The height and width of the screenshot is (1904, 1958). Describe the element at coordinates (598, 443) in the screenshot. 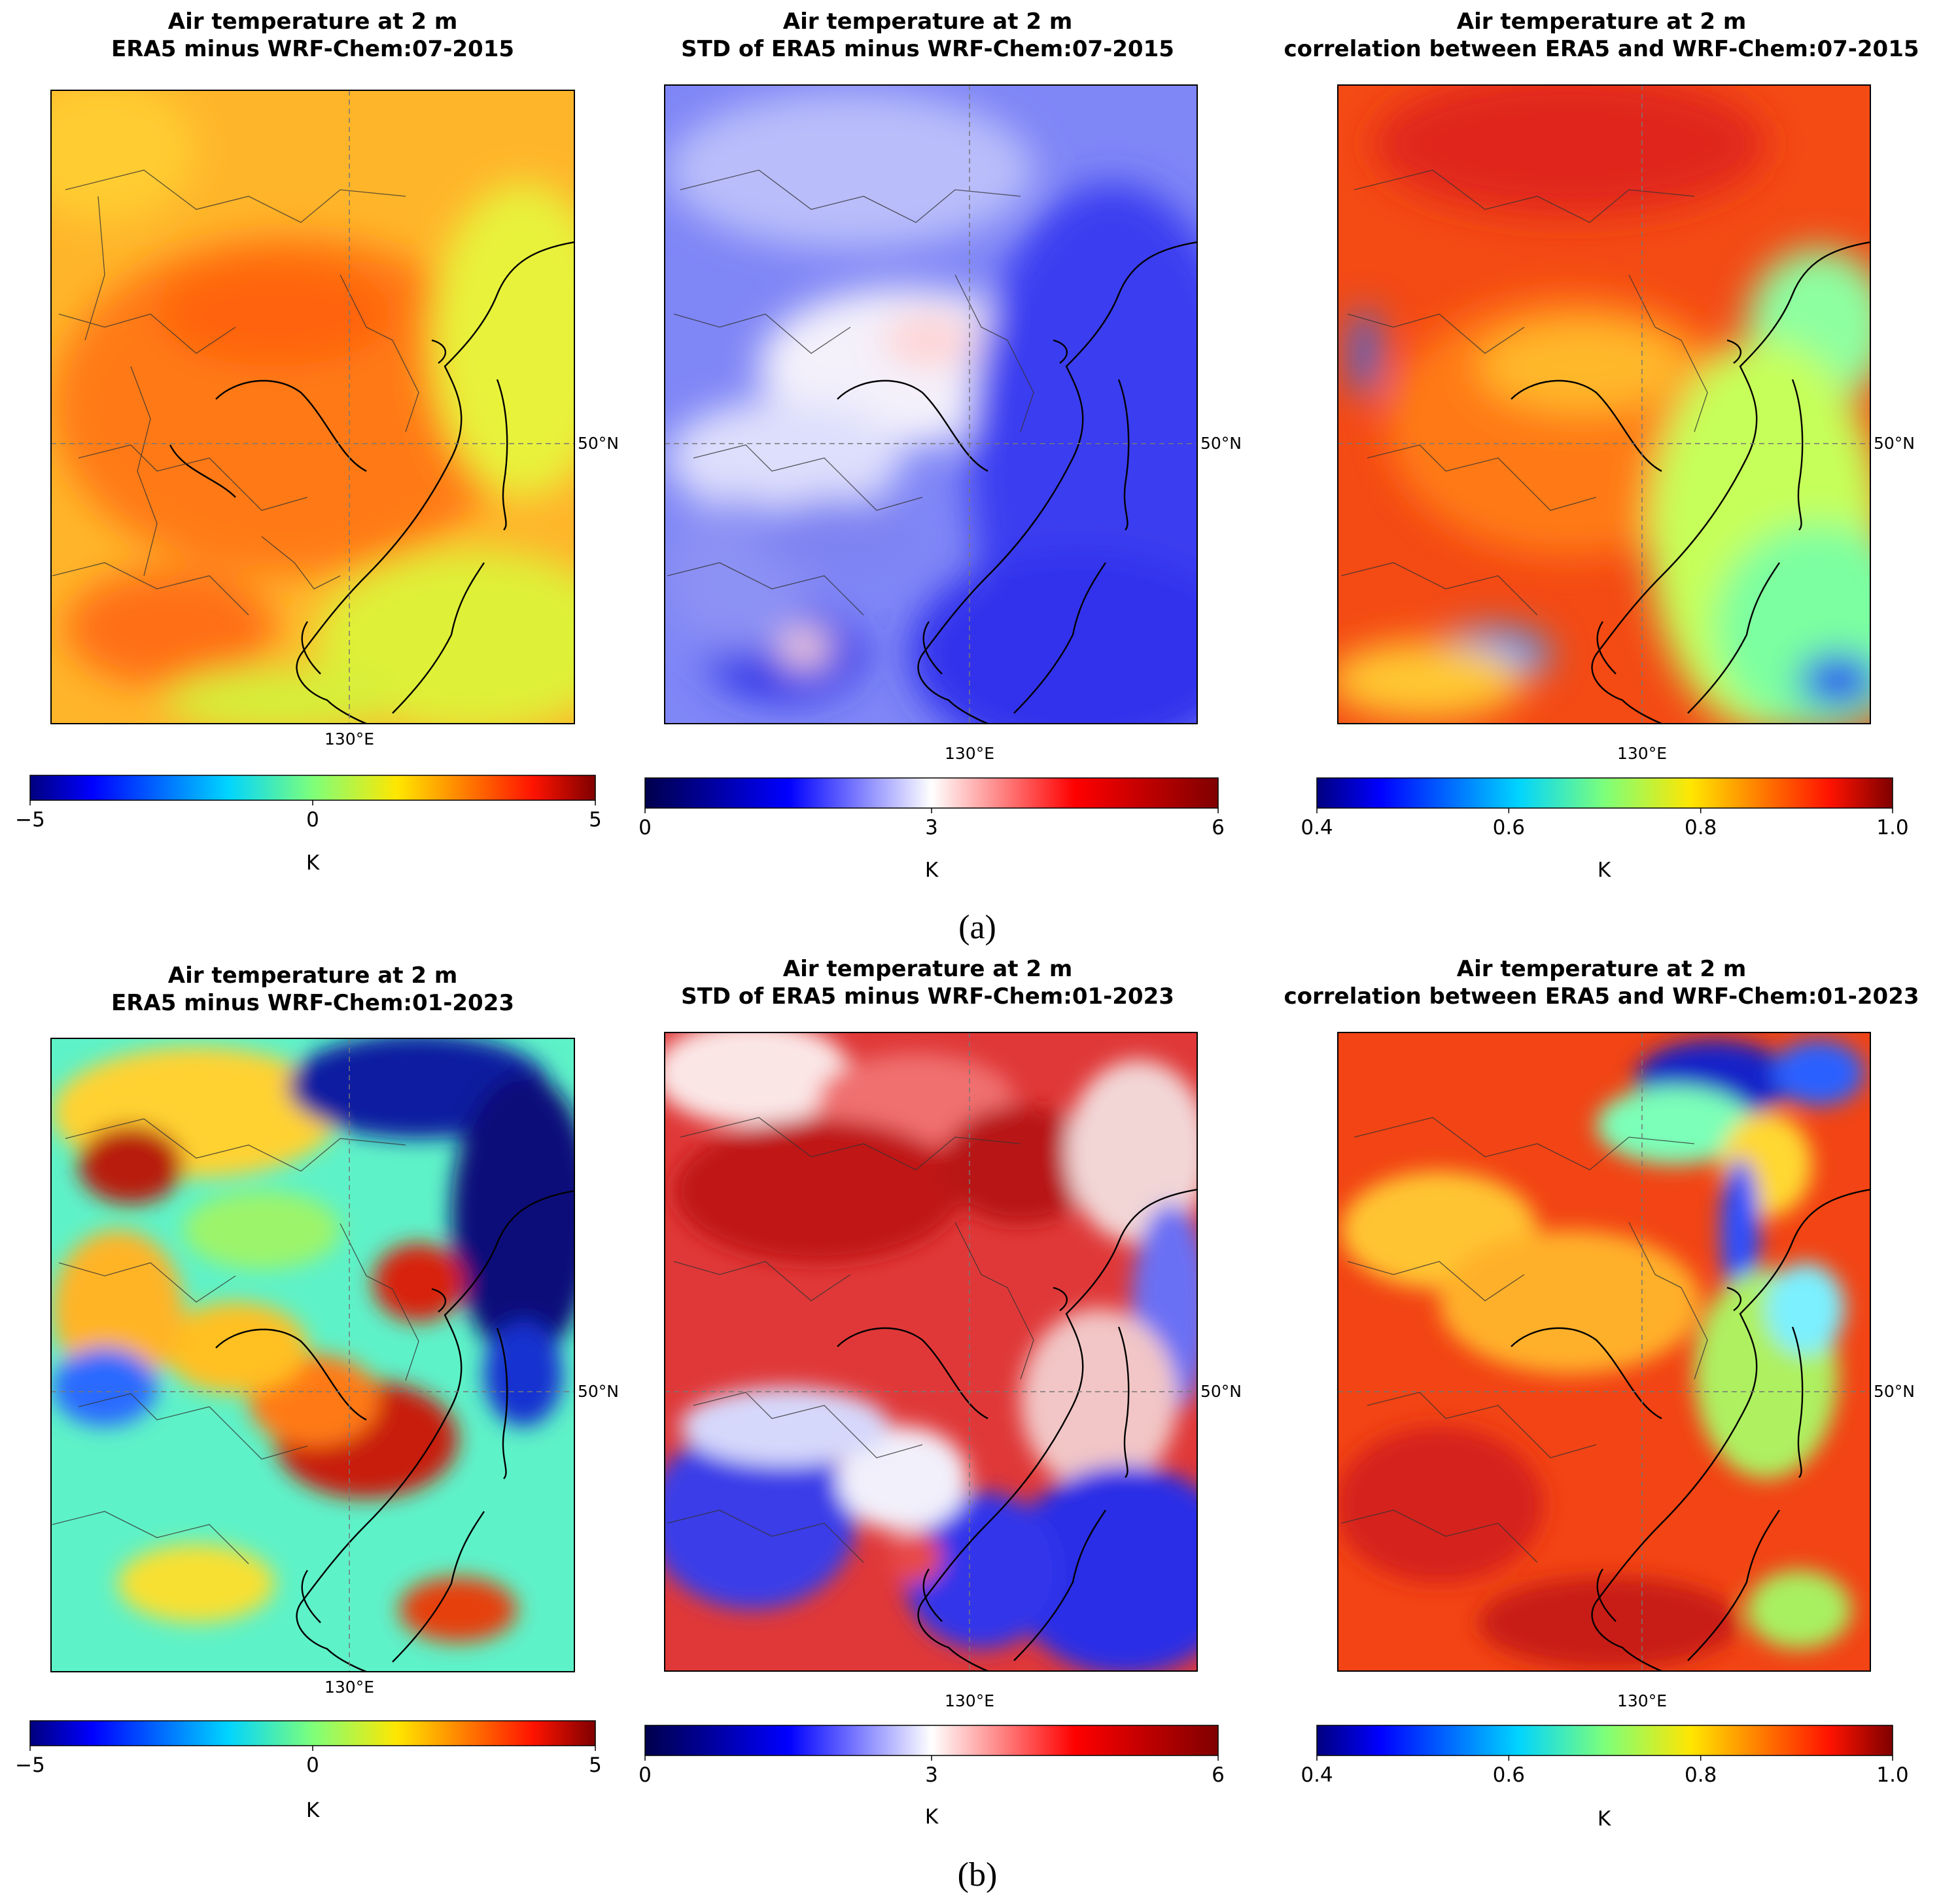

I see `lat-label-a-bias: 50°N` at that location.